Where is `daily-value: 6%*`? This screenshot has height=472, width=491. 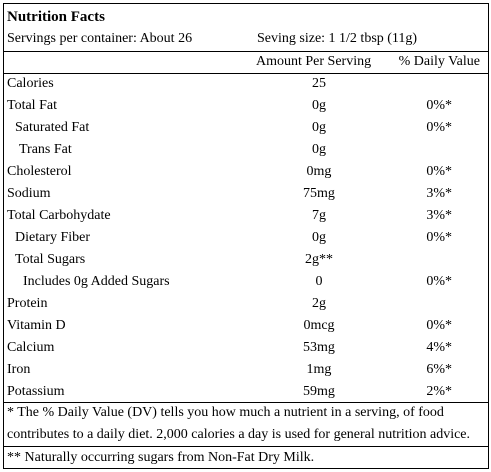 daily-value: 6%* is located at coordinates (439, 369).